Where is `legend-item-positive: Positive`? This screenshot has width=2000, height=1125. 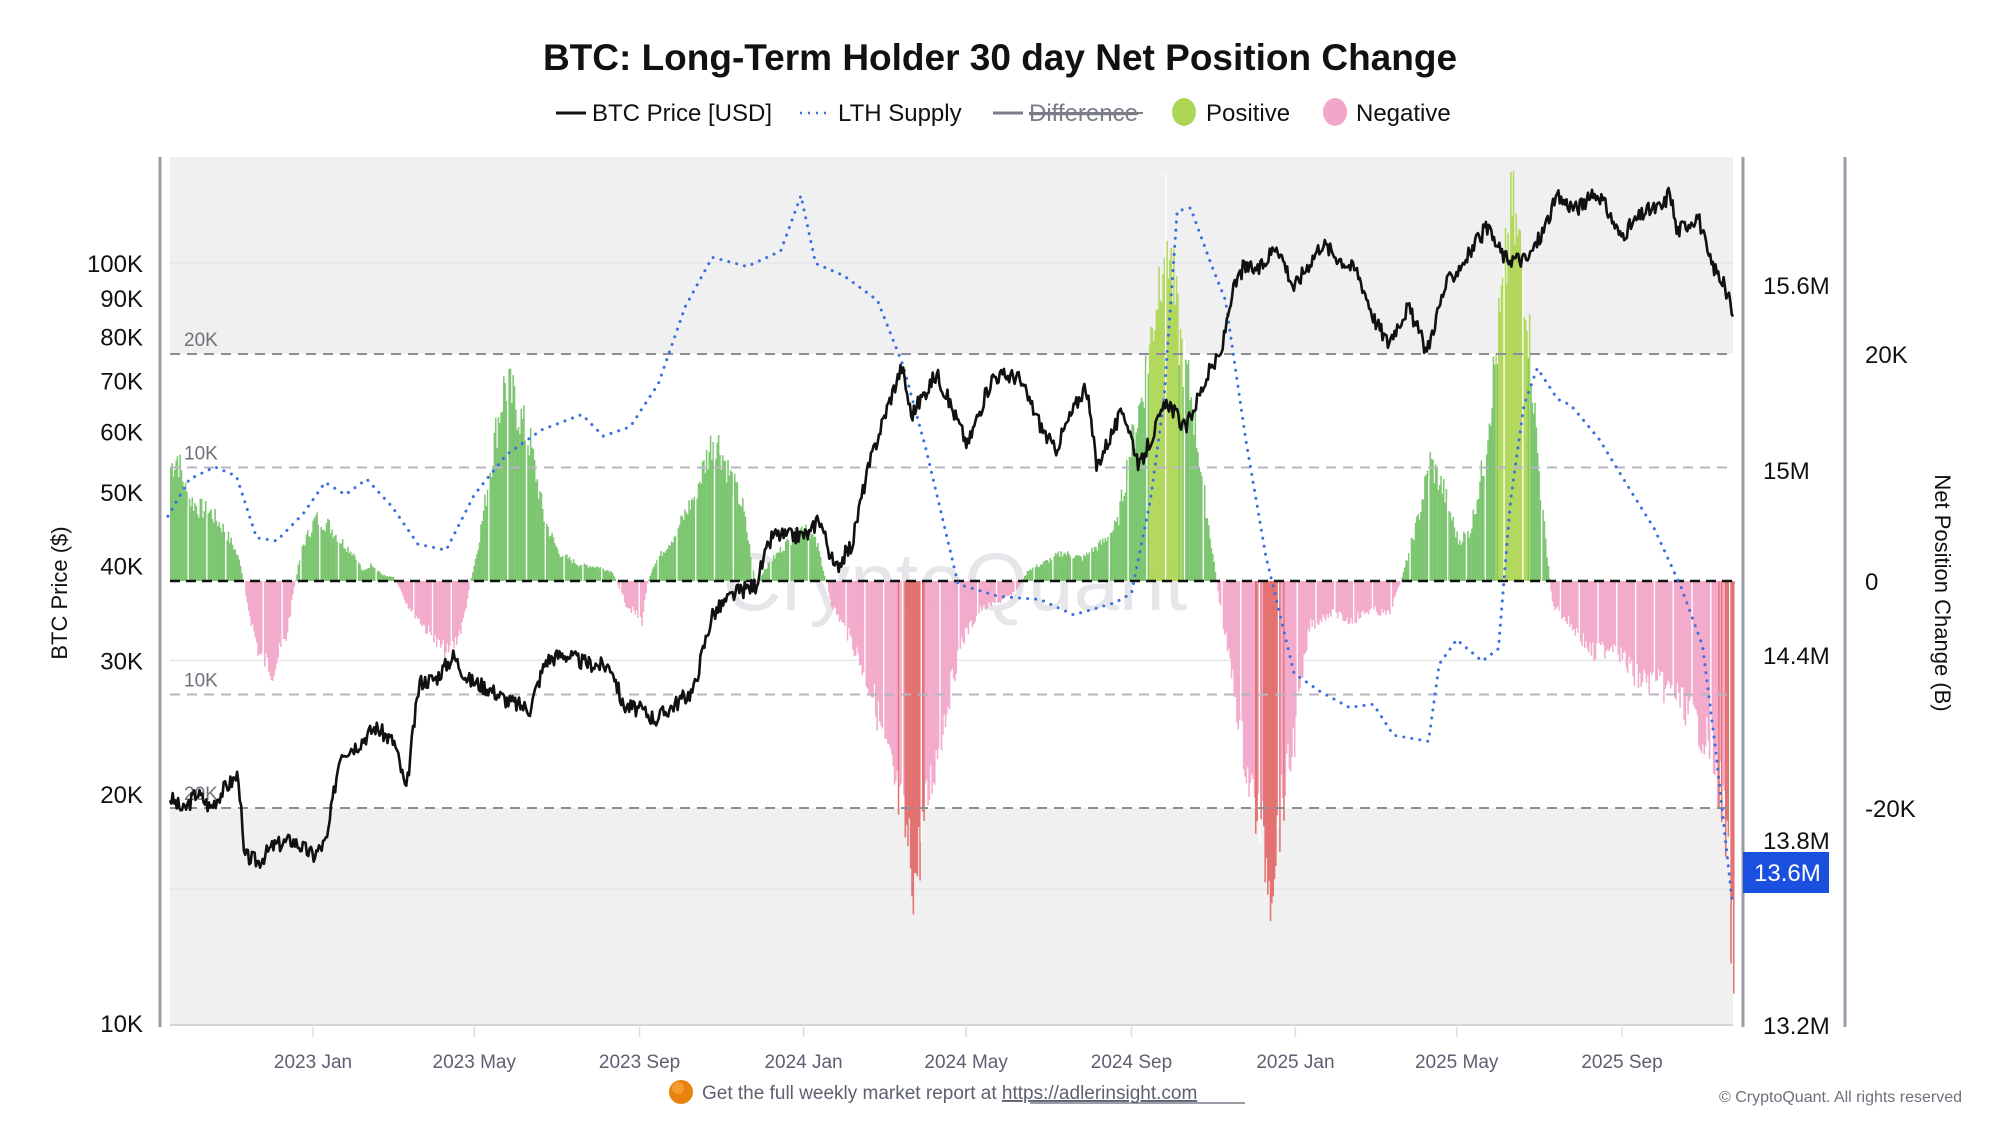 legend-item-positive: Positive is located at coordinates (1231, 112).